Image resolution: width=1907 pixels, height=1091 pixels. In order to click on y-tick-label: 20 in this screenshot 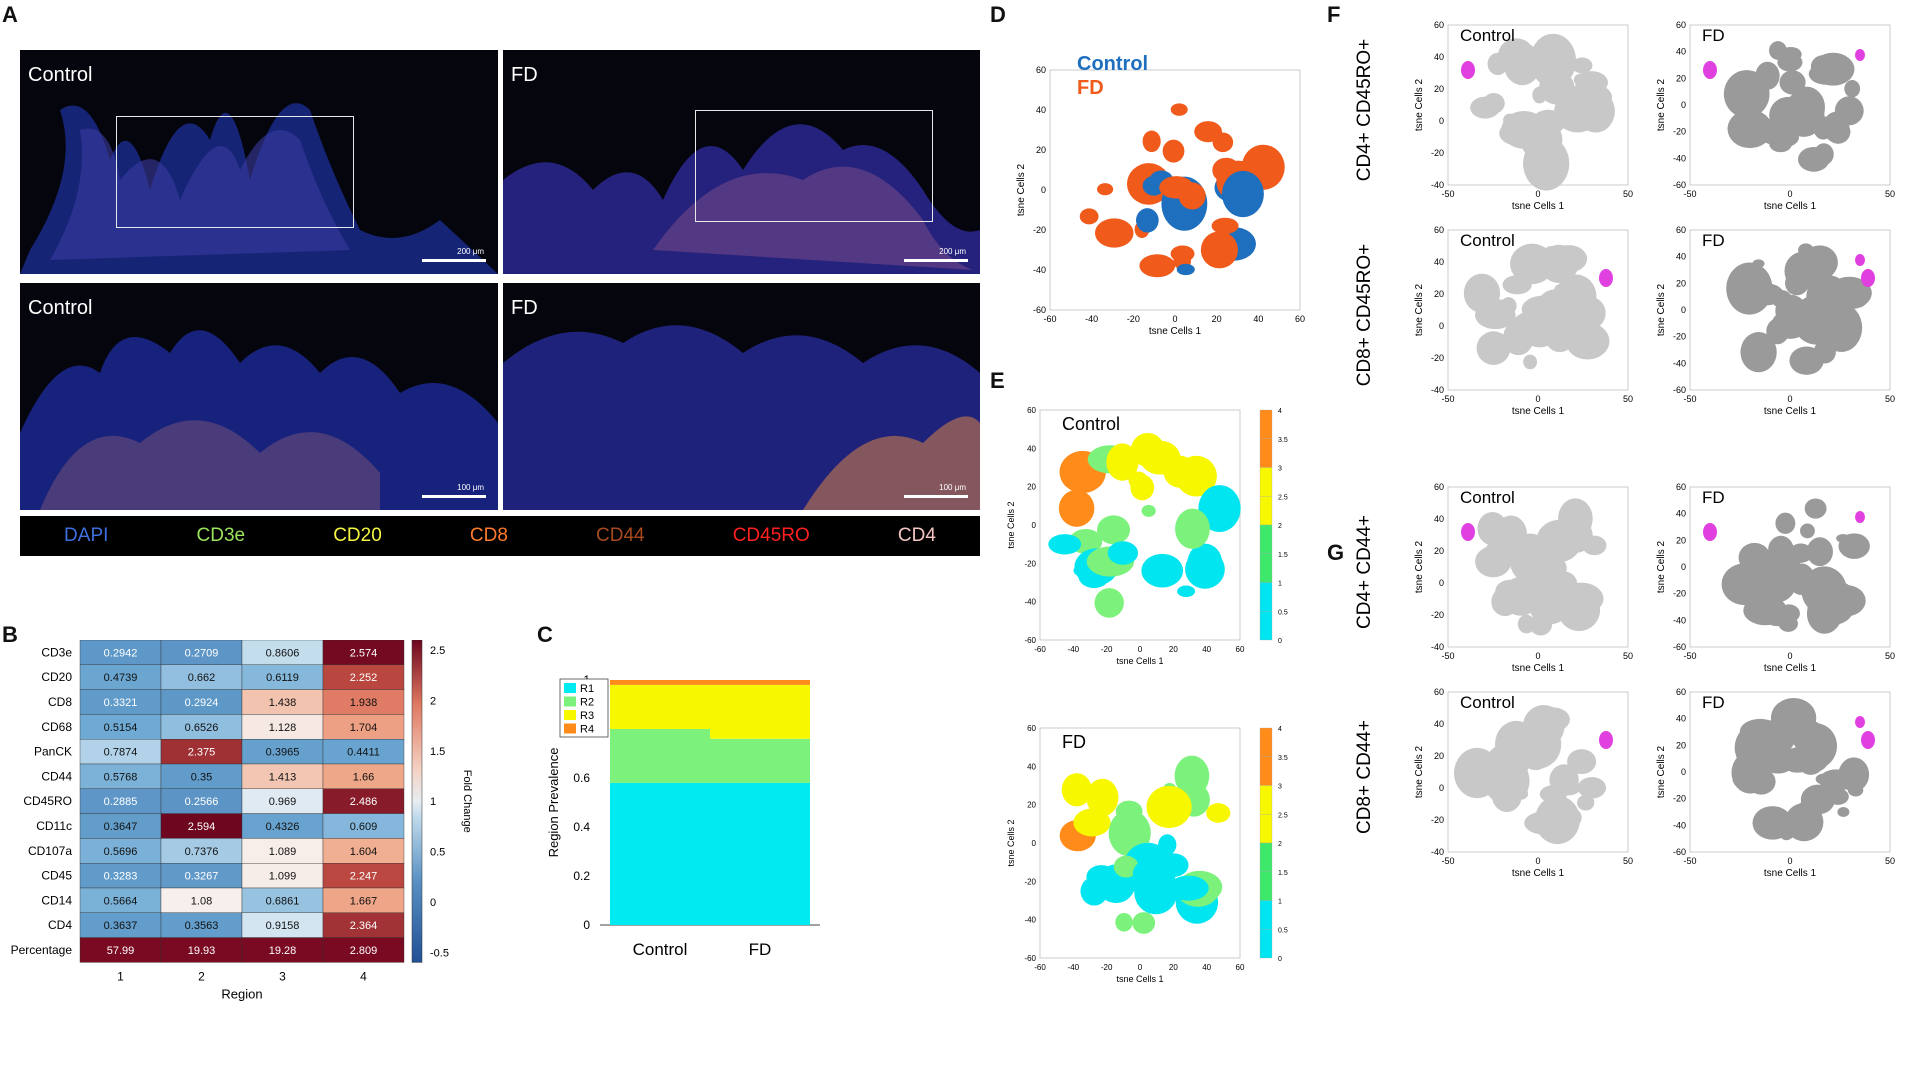, I will do `click(1031, 487)`.